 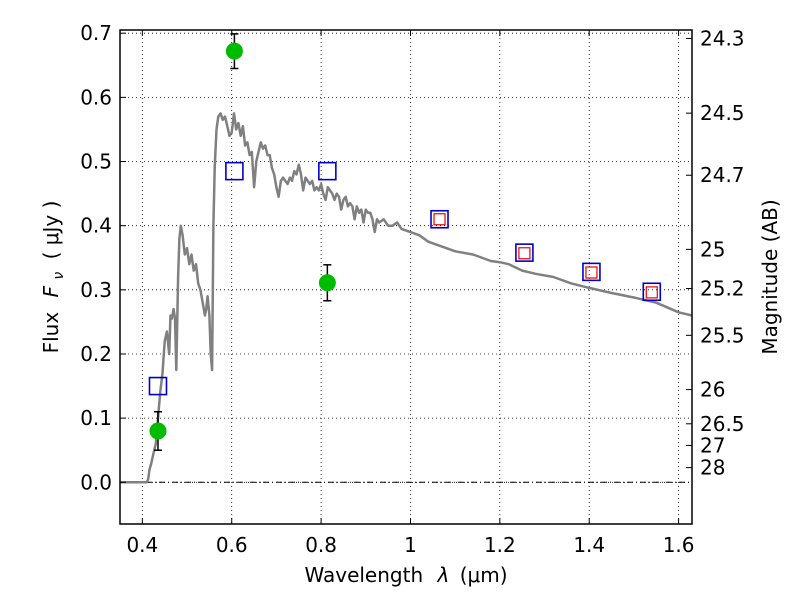 What do you see at coordinates (142, 545) in the screenshot?
I see `x-tick-label: 0.4` at bounding box center [142, 545].